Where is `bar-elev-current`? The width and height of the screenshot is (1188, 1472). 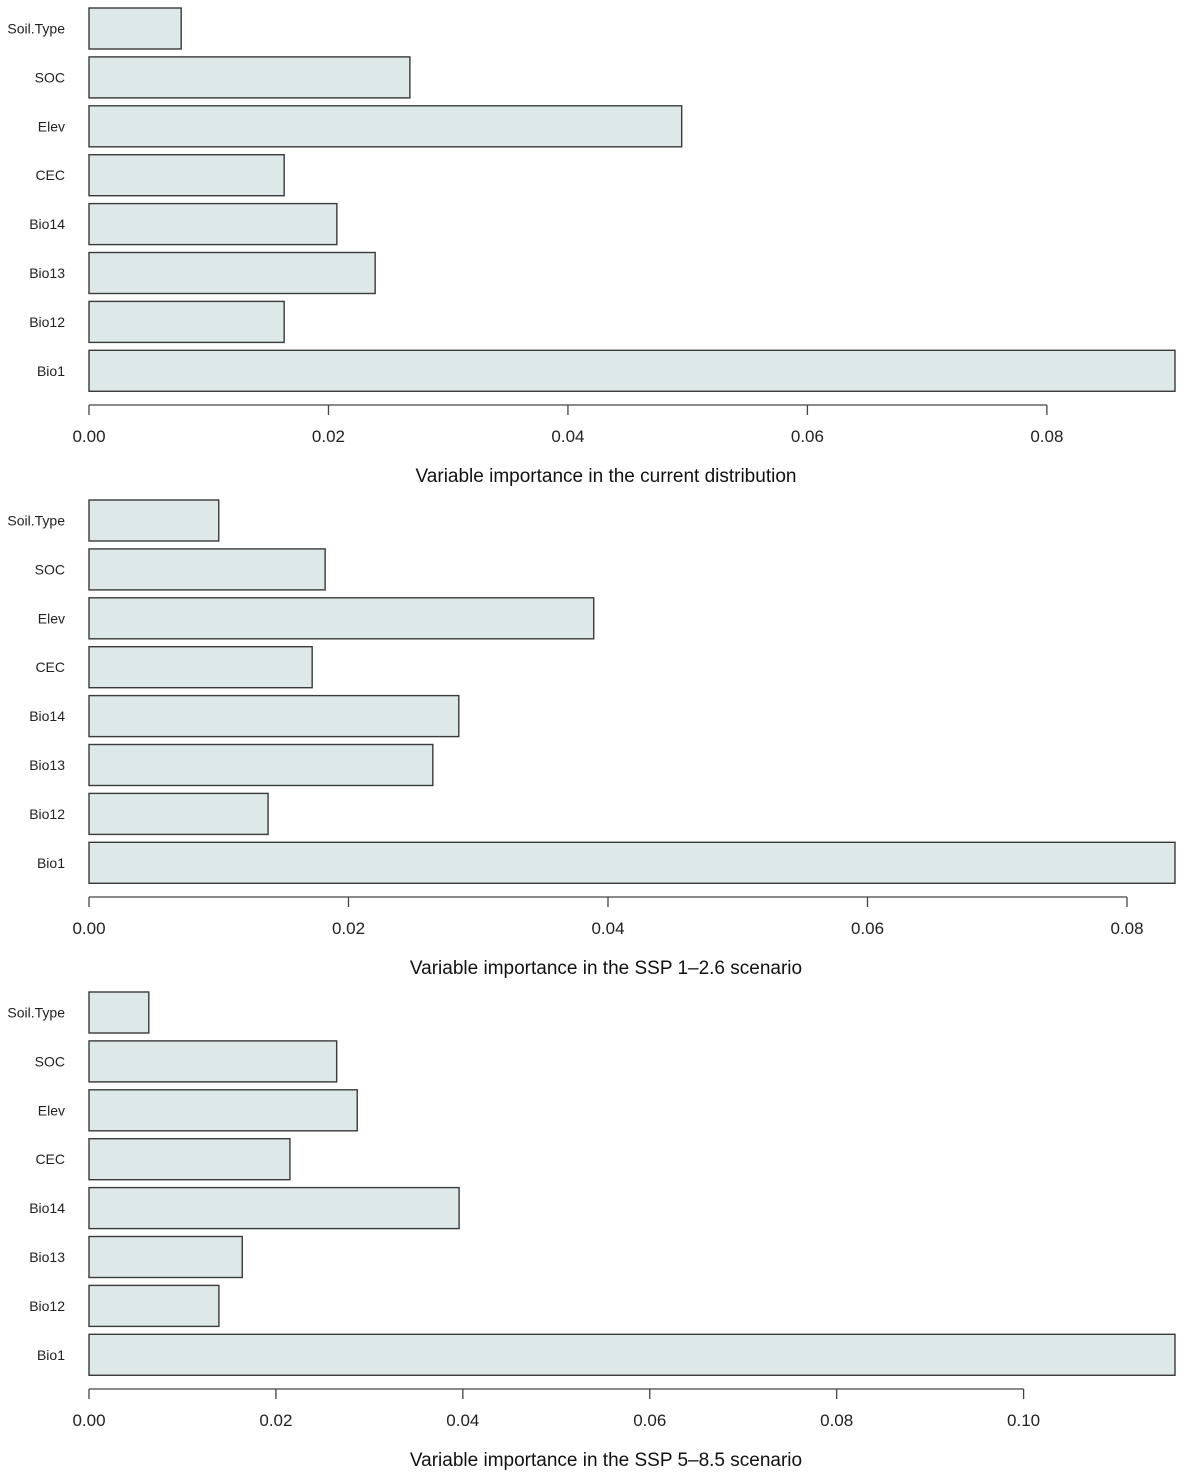 bar-elev-current is located at coordinates (385, 126).